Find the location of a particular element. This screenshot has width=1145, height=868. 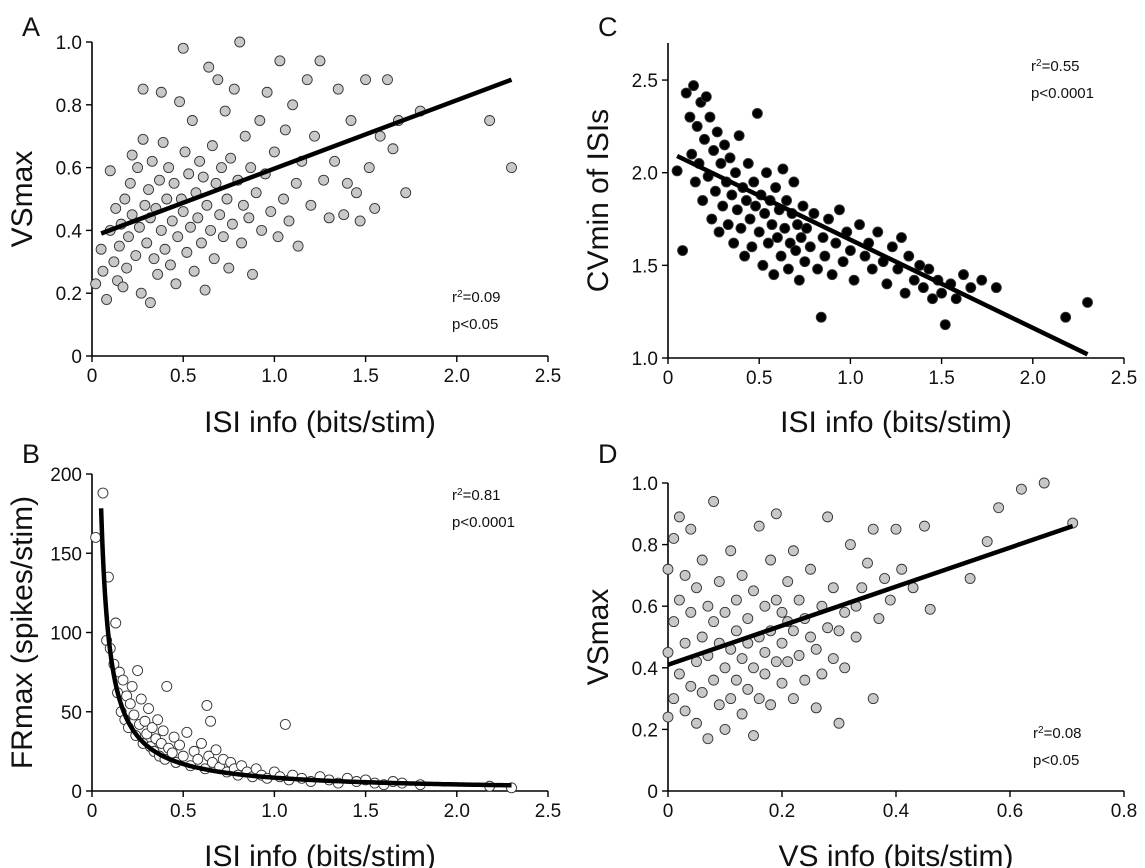

panel-letter: D is located at coordinates (608, 454).